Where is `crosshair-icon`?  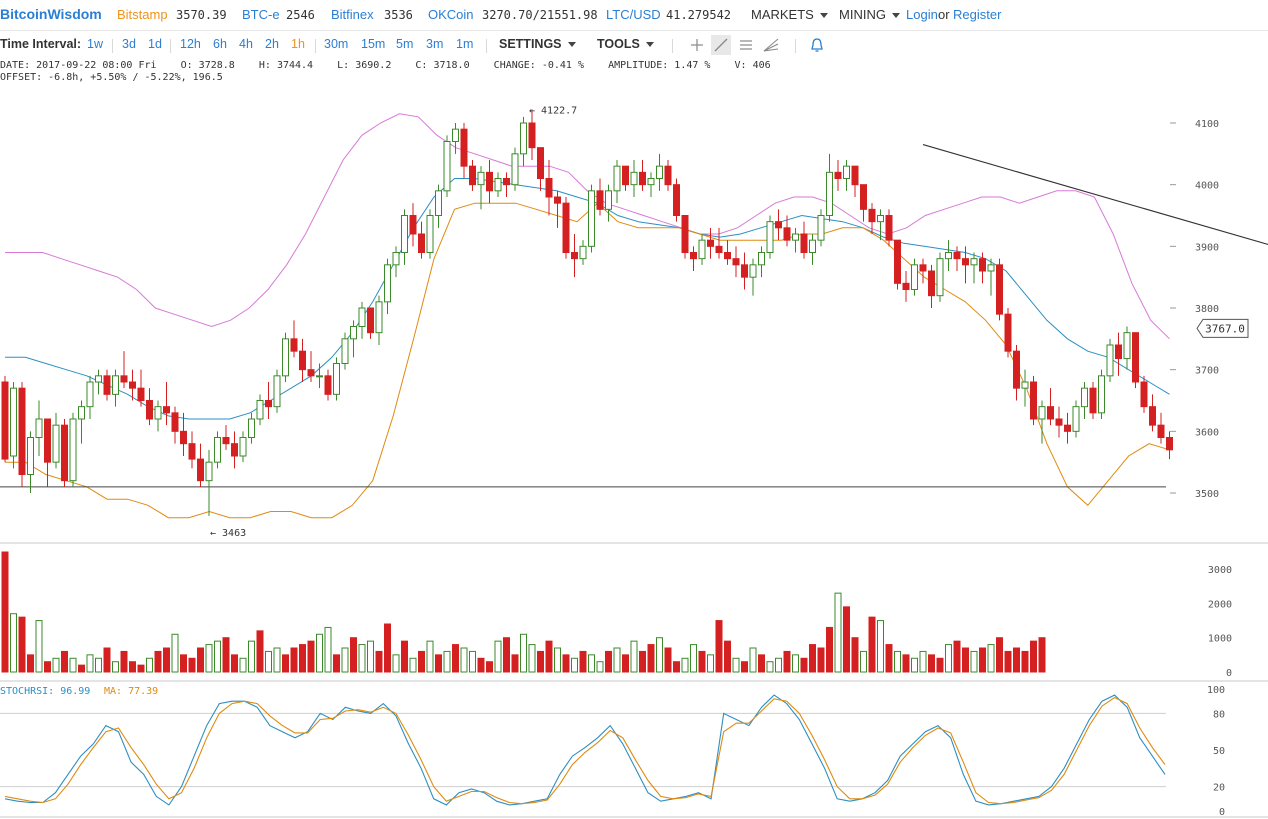
crosshair-icon is located at coordinates (697, 45).